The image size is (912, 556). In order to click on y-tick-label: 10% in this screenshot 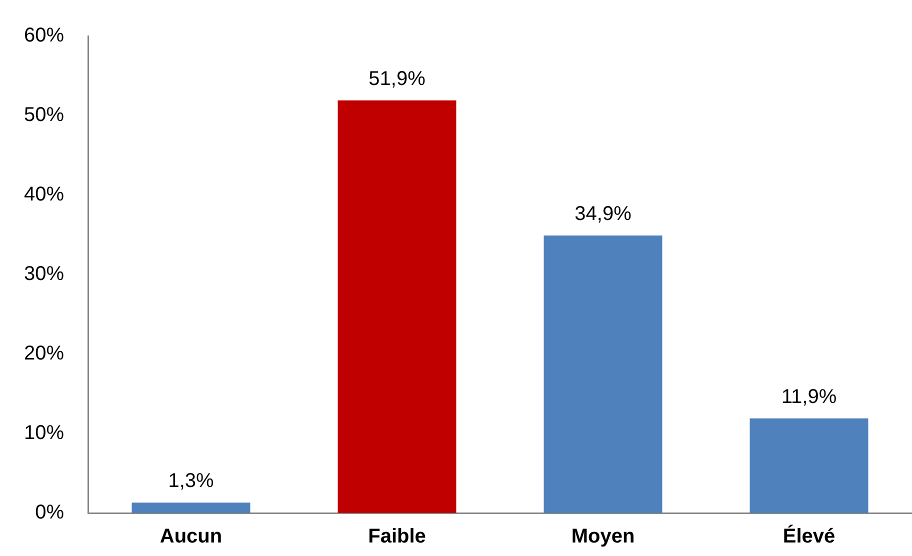, I will do `click(44, 433)`.